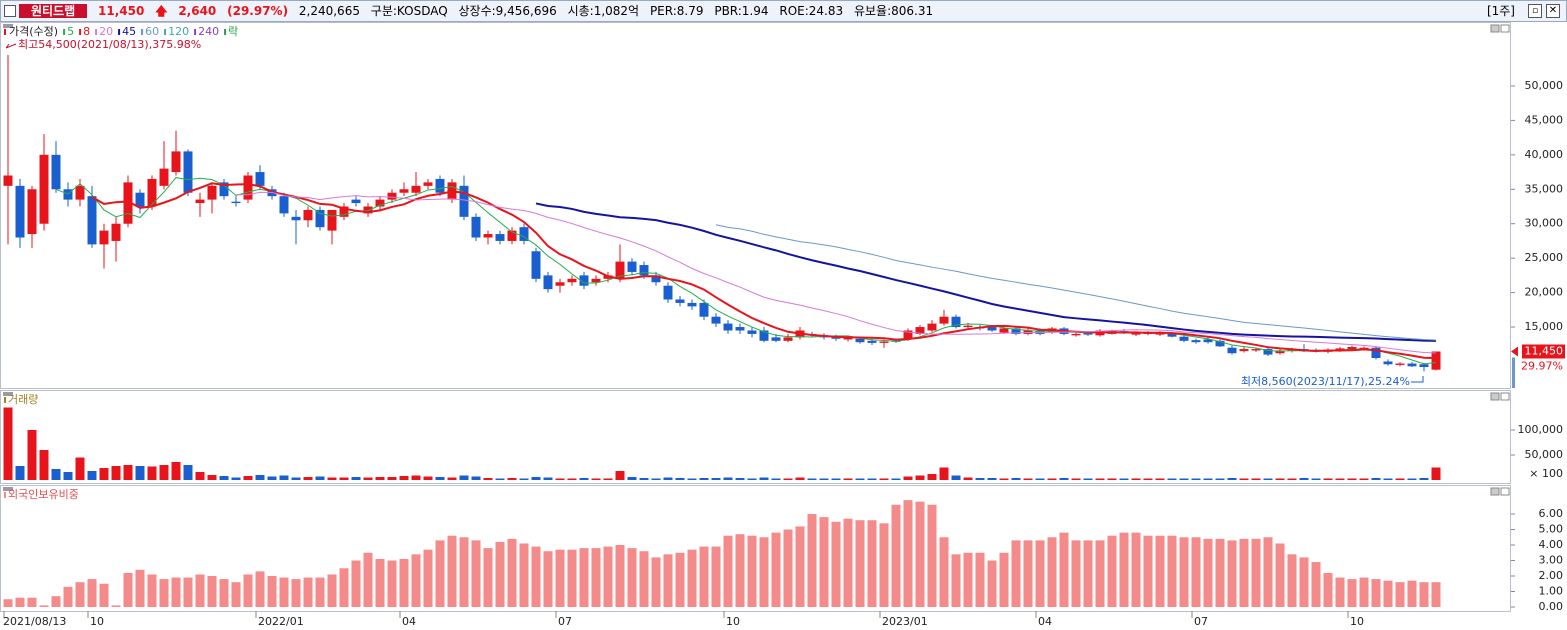 The image size is (1567, 630). Describe the element at coordinates (208, 31) in the screenshot. I see `legend-label: 240` at that location.